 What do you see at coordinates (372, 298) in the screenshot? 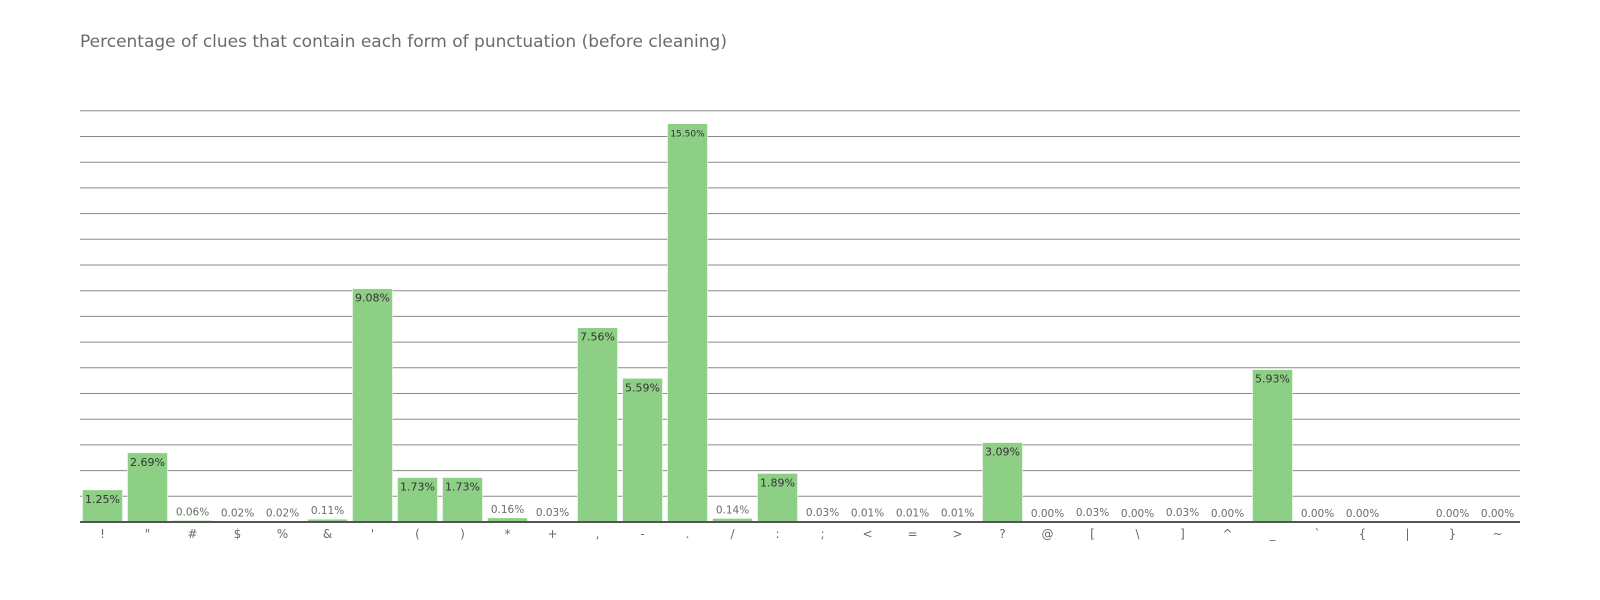
I see `data-label: 9.08%` at bounding box center [372, 298].